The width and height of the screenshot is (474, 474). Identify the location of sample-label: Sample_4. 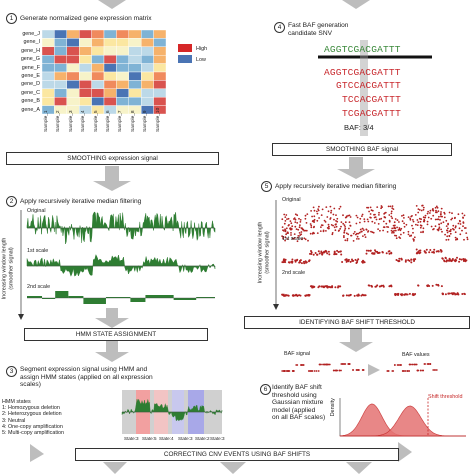
(84, 121).